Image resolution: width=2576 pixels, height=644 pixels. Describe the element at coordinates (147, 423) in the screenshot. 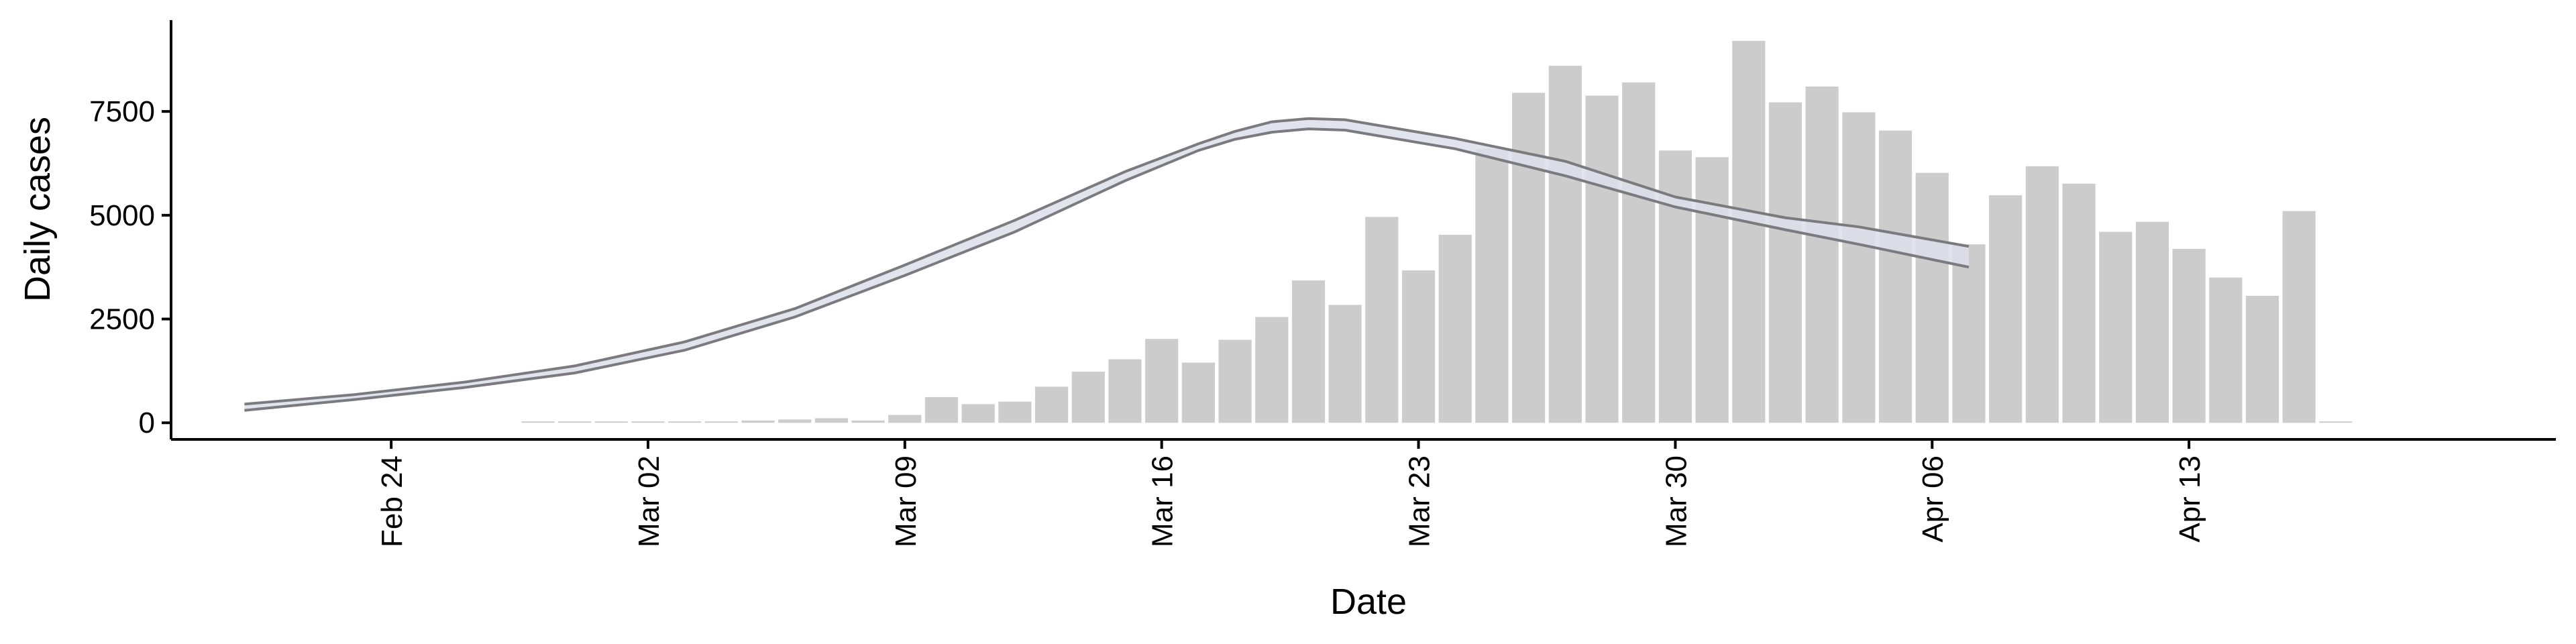

I see `y-tick-label: 0` at that location.